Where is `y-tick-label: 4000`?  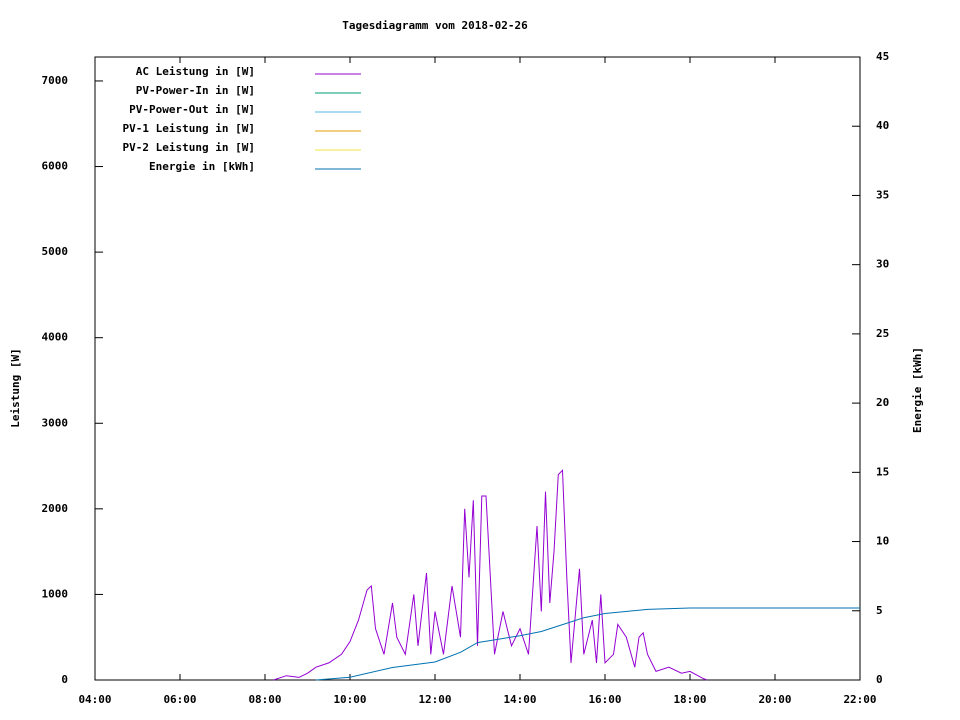
y-tick-label: 4000 is located at coordinates (55, 337).